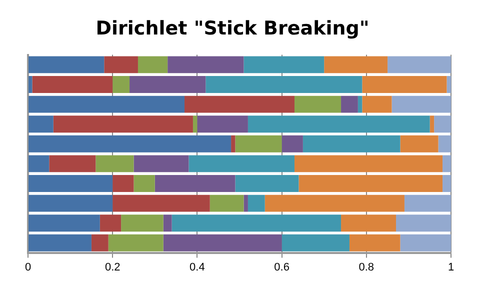 This screenshot has width=481, height=289. I want to click on x-tick-label: 0.4, so click(197, 267).